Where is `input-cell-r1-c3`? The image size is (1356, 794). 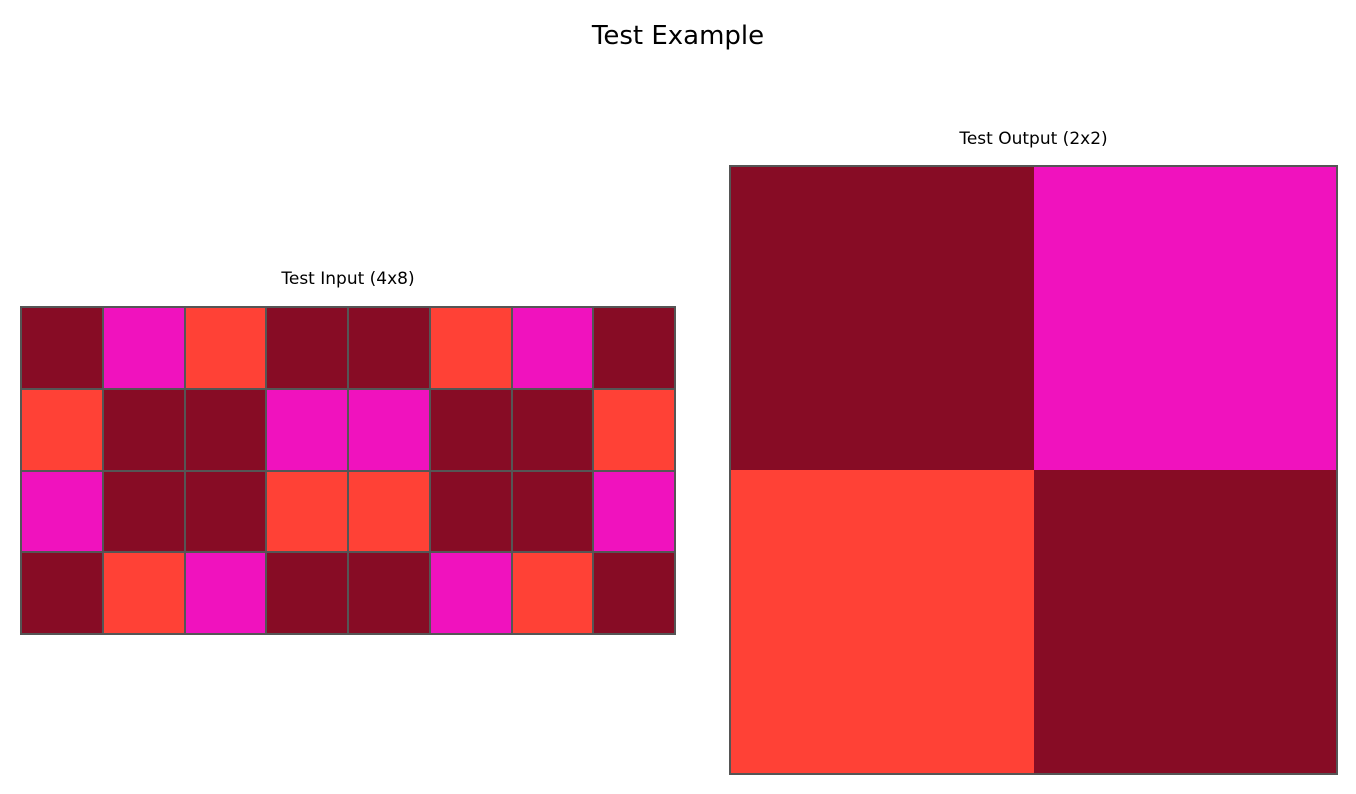
input-cell-r1-c3 is located at coordinates (307, 429).